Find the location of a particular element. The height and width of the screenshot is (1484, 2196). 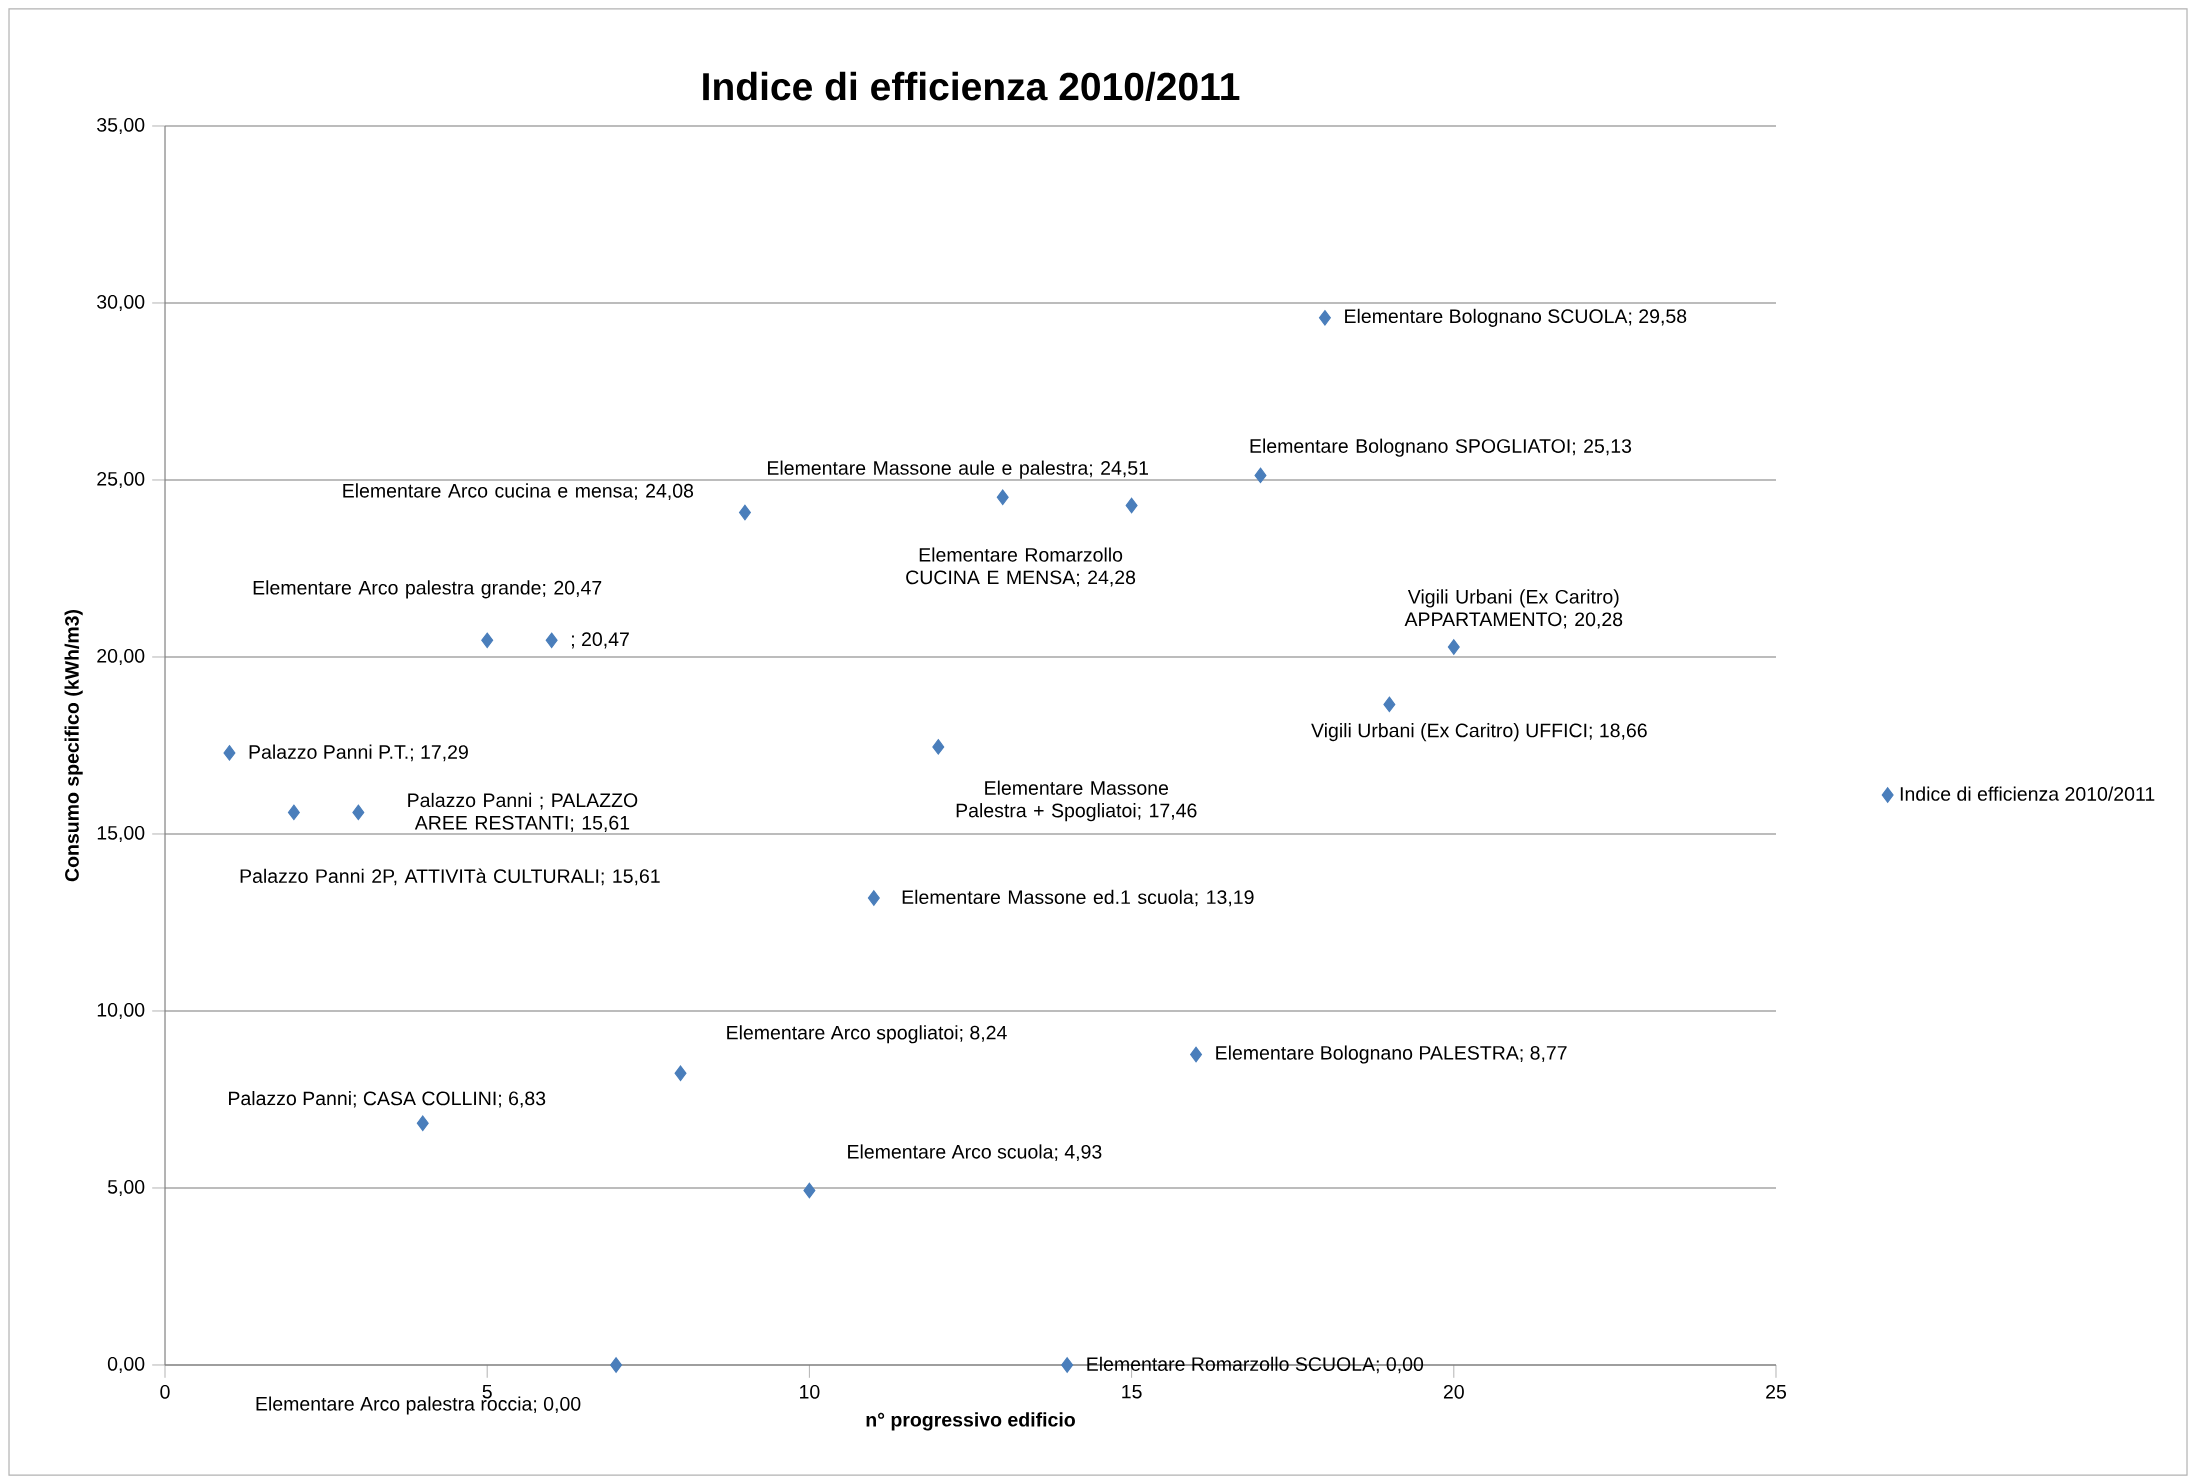

x-tick-label: 25 is located at coordinates (1776, 1391).